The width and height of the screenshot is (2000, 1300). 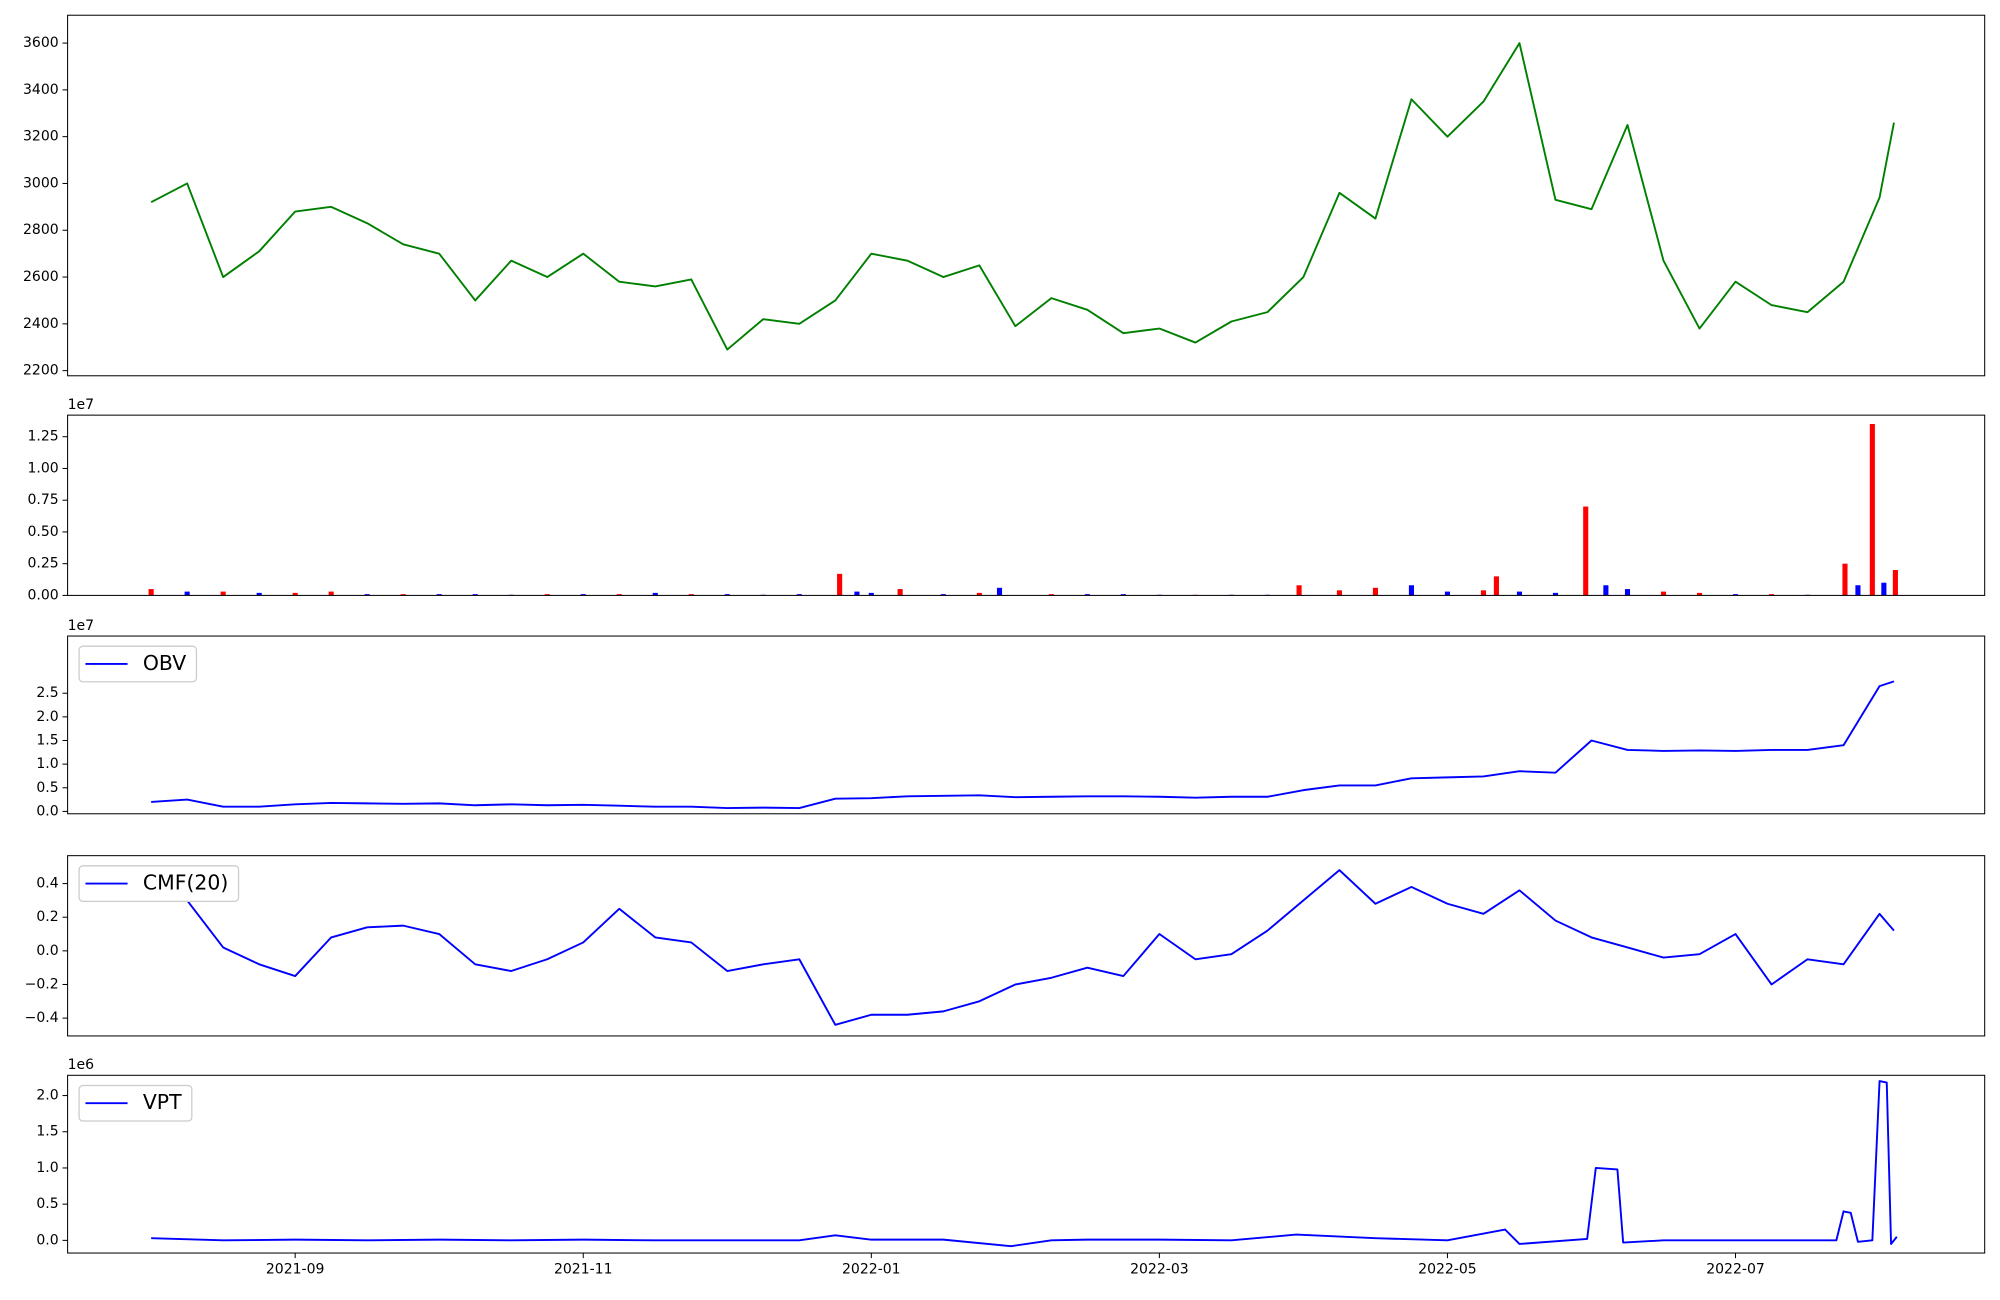 I want to click on y-tick-label: 0.50, so click(x=42, y=532).